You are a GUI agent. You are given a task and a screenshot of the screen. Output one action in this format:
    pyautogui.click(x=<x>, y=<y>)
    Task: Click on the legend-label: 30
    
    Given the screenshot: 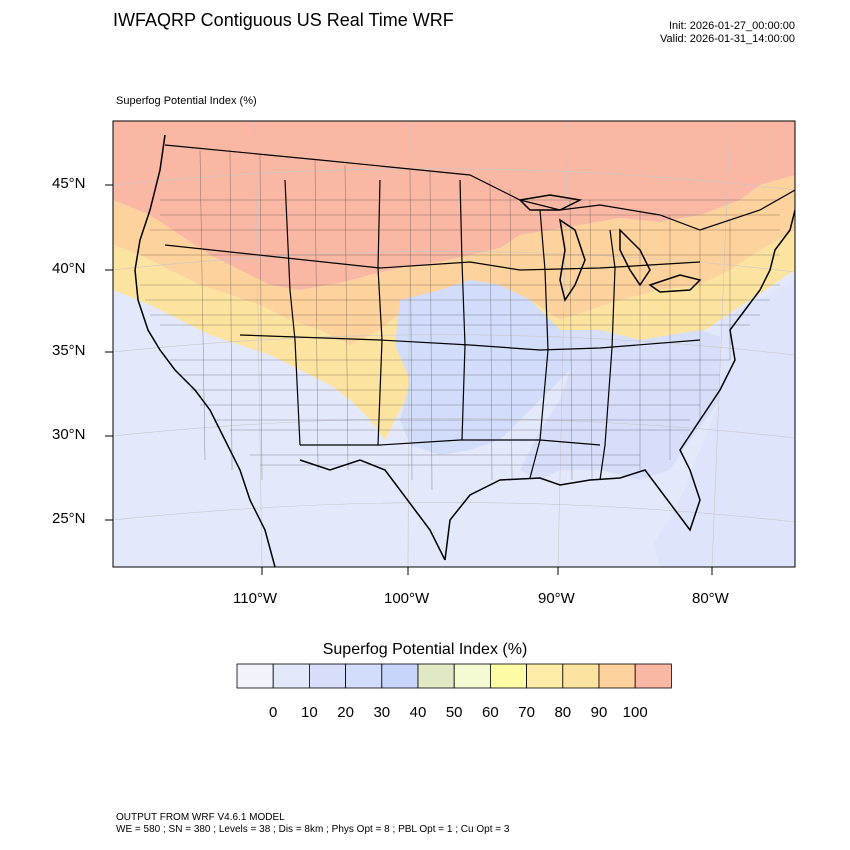 What is the action you would take?
    pyautogui.click(x=382, y=712)
    